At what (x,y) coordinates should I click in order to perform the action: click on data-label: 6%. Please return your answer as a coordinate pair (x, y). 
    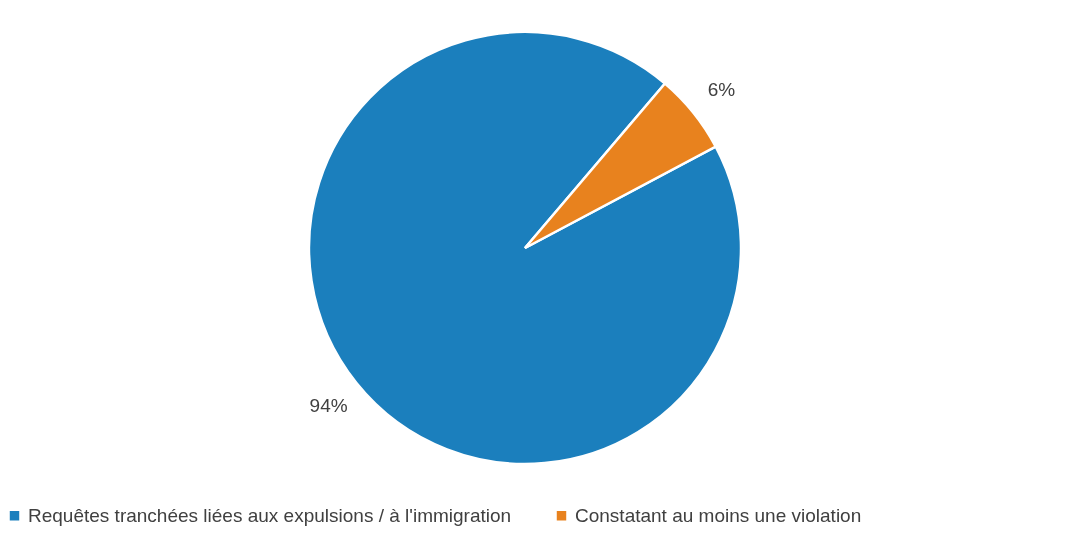
    Looking at the image, I should click on (721, 90).